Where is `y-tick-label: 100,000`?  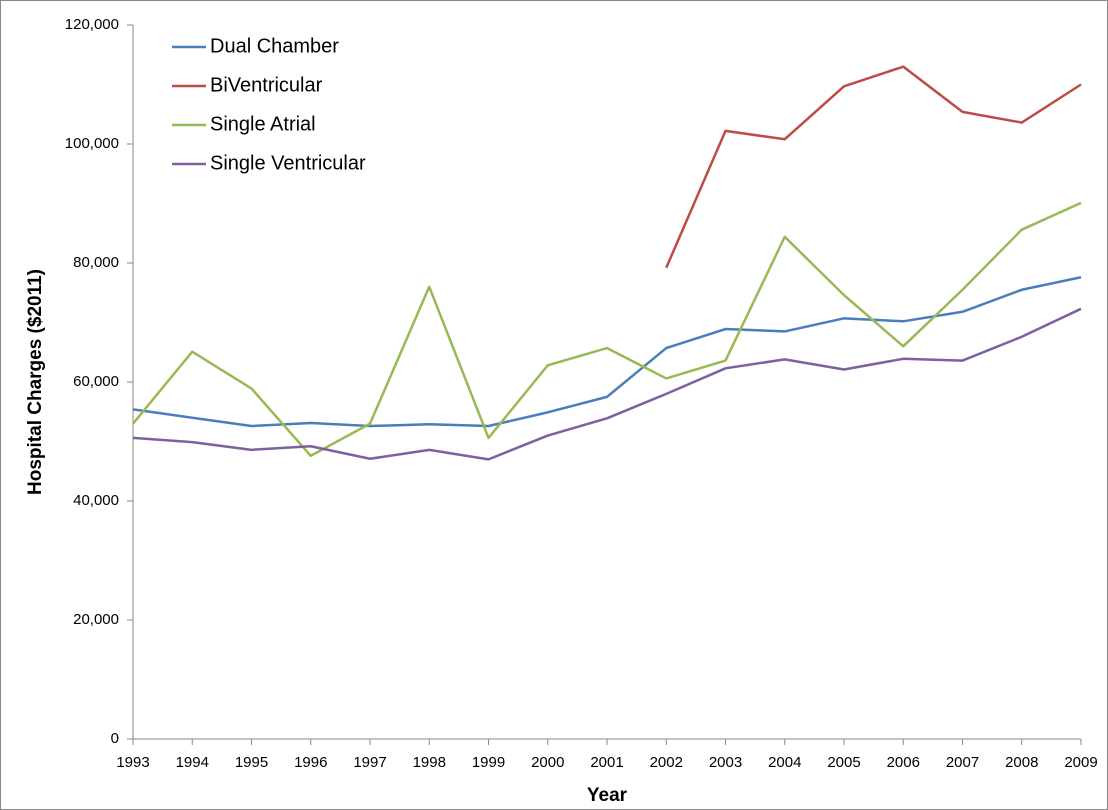
y-tick-label: 100,000 is located at coordinates (92, 143).